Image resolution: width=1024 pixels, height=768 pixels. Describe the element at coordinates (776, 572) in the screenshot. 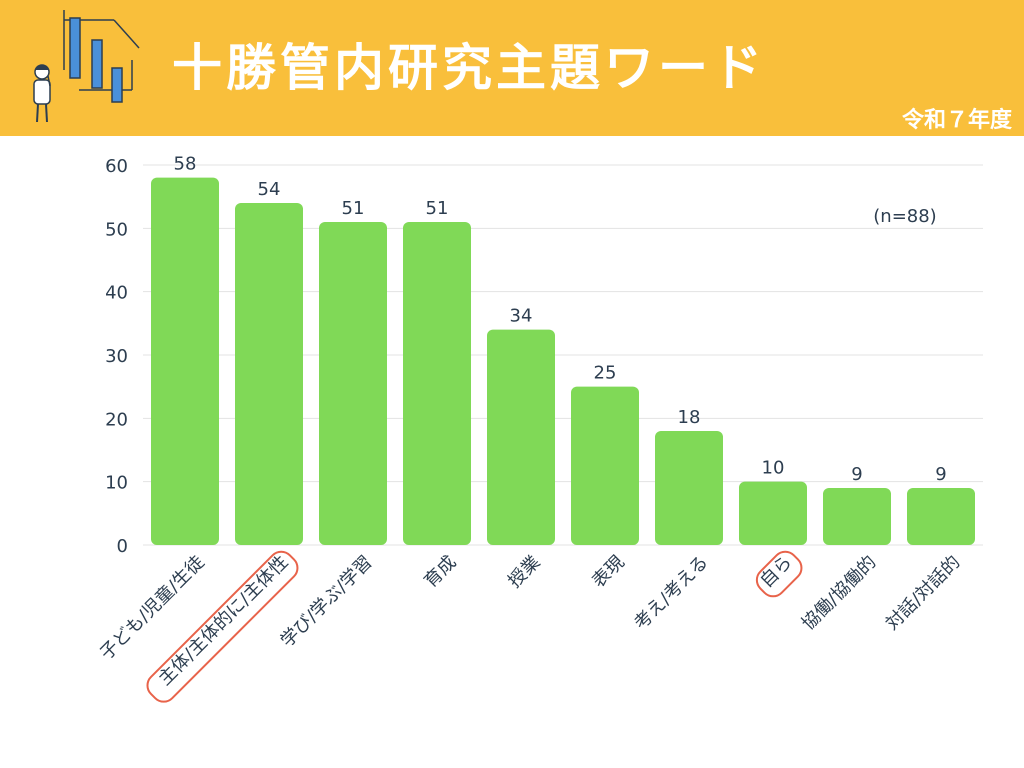

I see `x-tick-label: 自ら` at that location.